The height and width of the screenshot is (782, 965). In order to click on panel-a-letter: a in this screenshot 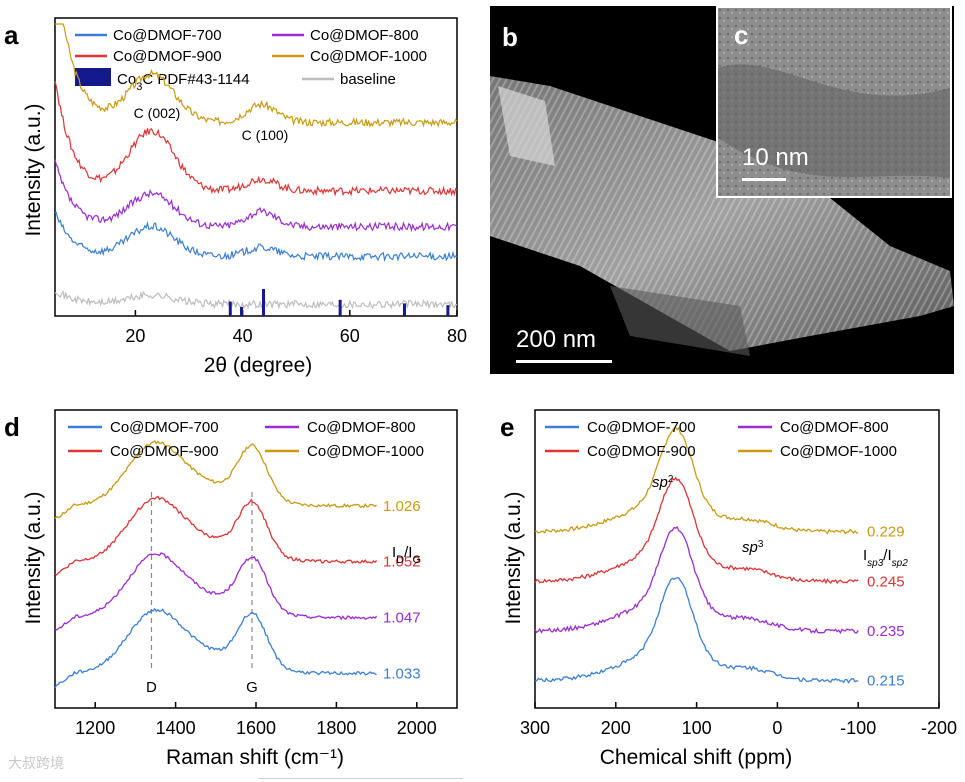, I will do `click(11, 35)`.